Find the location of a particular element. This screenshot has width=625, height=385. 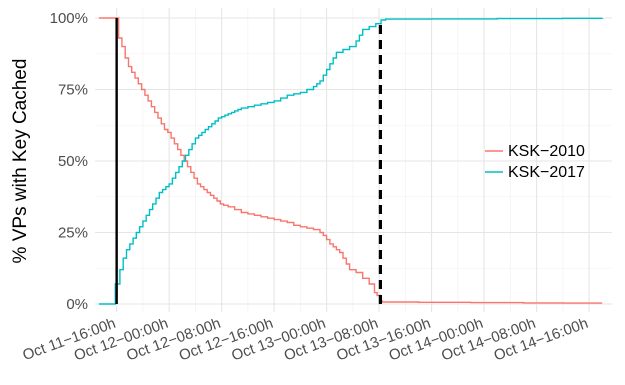

y-axis: 0% 25% 50% 75% 100% is located at coordinates (69, 161).